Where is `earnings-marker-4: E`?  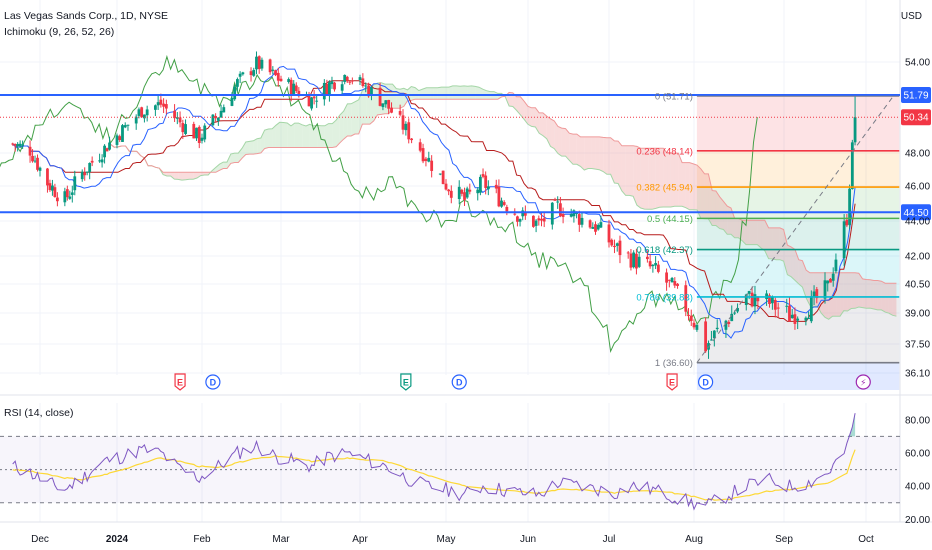 earnings-marker-4: E is located at coordinates (672, 382).